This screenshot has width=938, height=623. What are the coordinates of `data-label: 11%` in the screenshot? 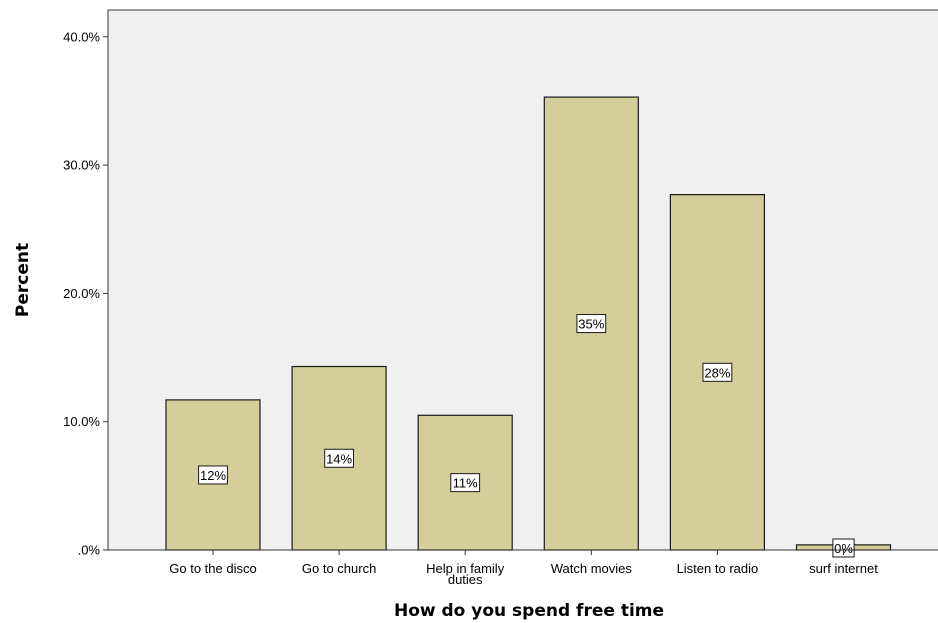 It's located at (465, 483).